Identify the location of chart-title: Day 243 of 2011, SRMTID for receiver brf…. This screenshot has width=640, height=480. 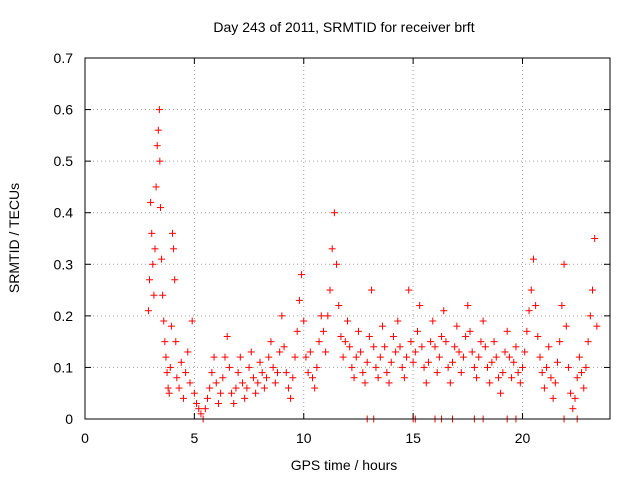
(343, 27).